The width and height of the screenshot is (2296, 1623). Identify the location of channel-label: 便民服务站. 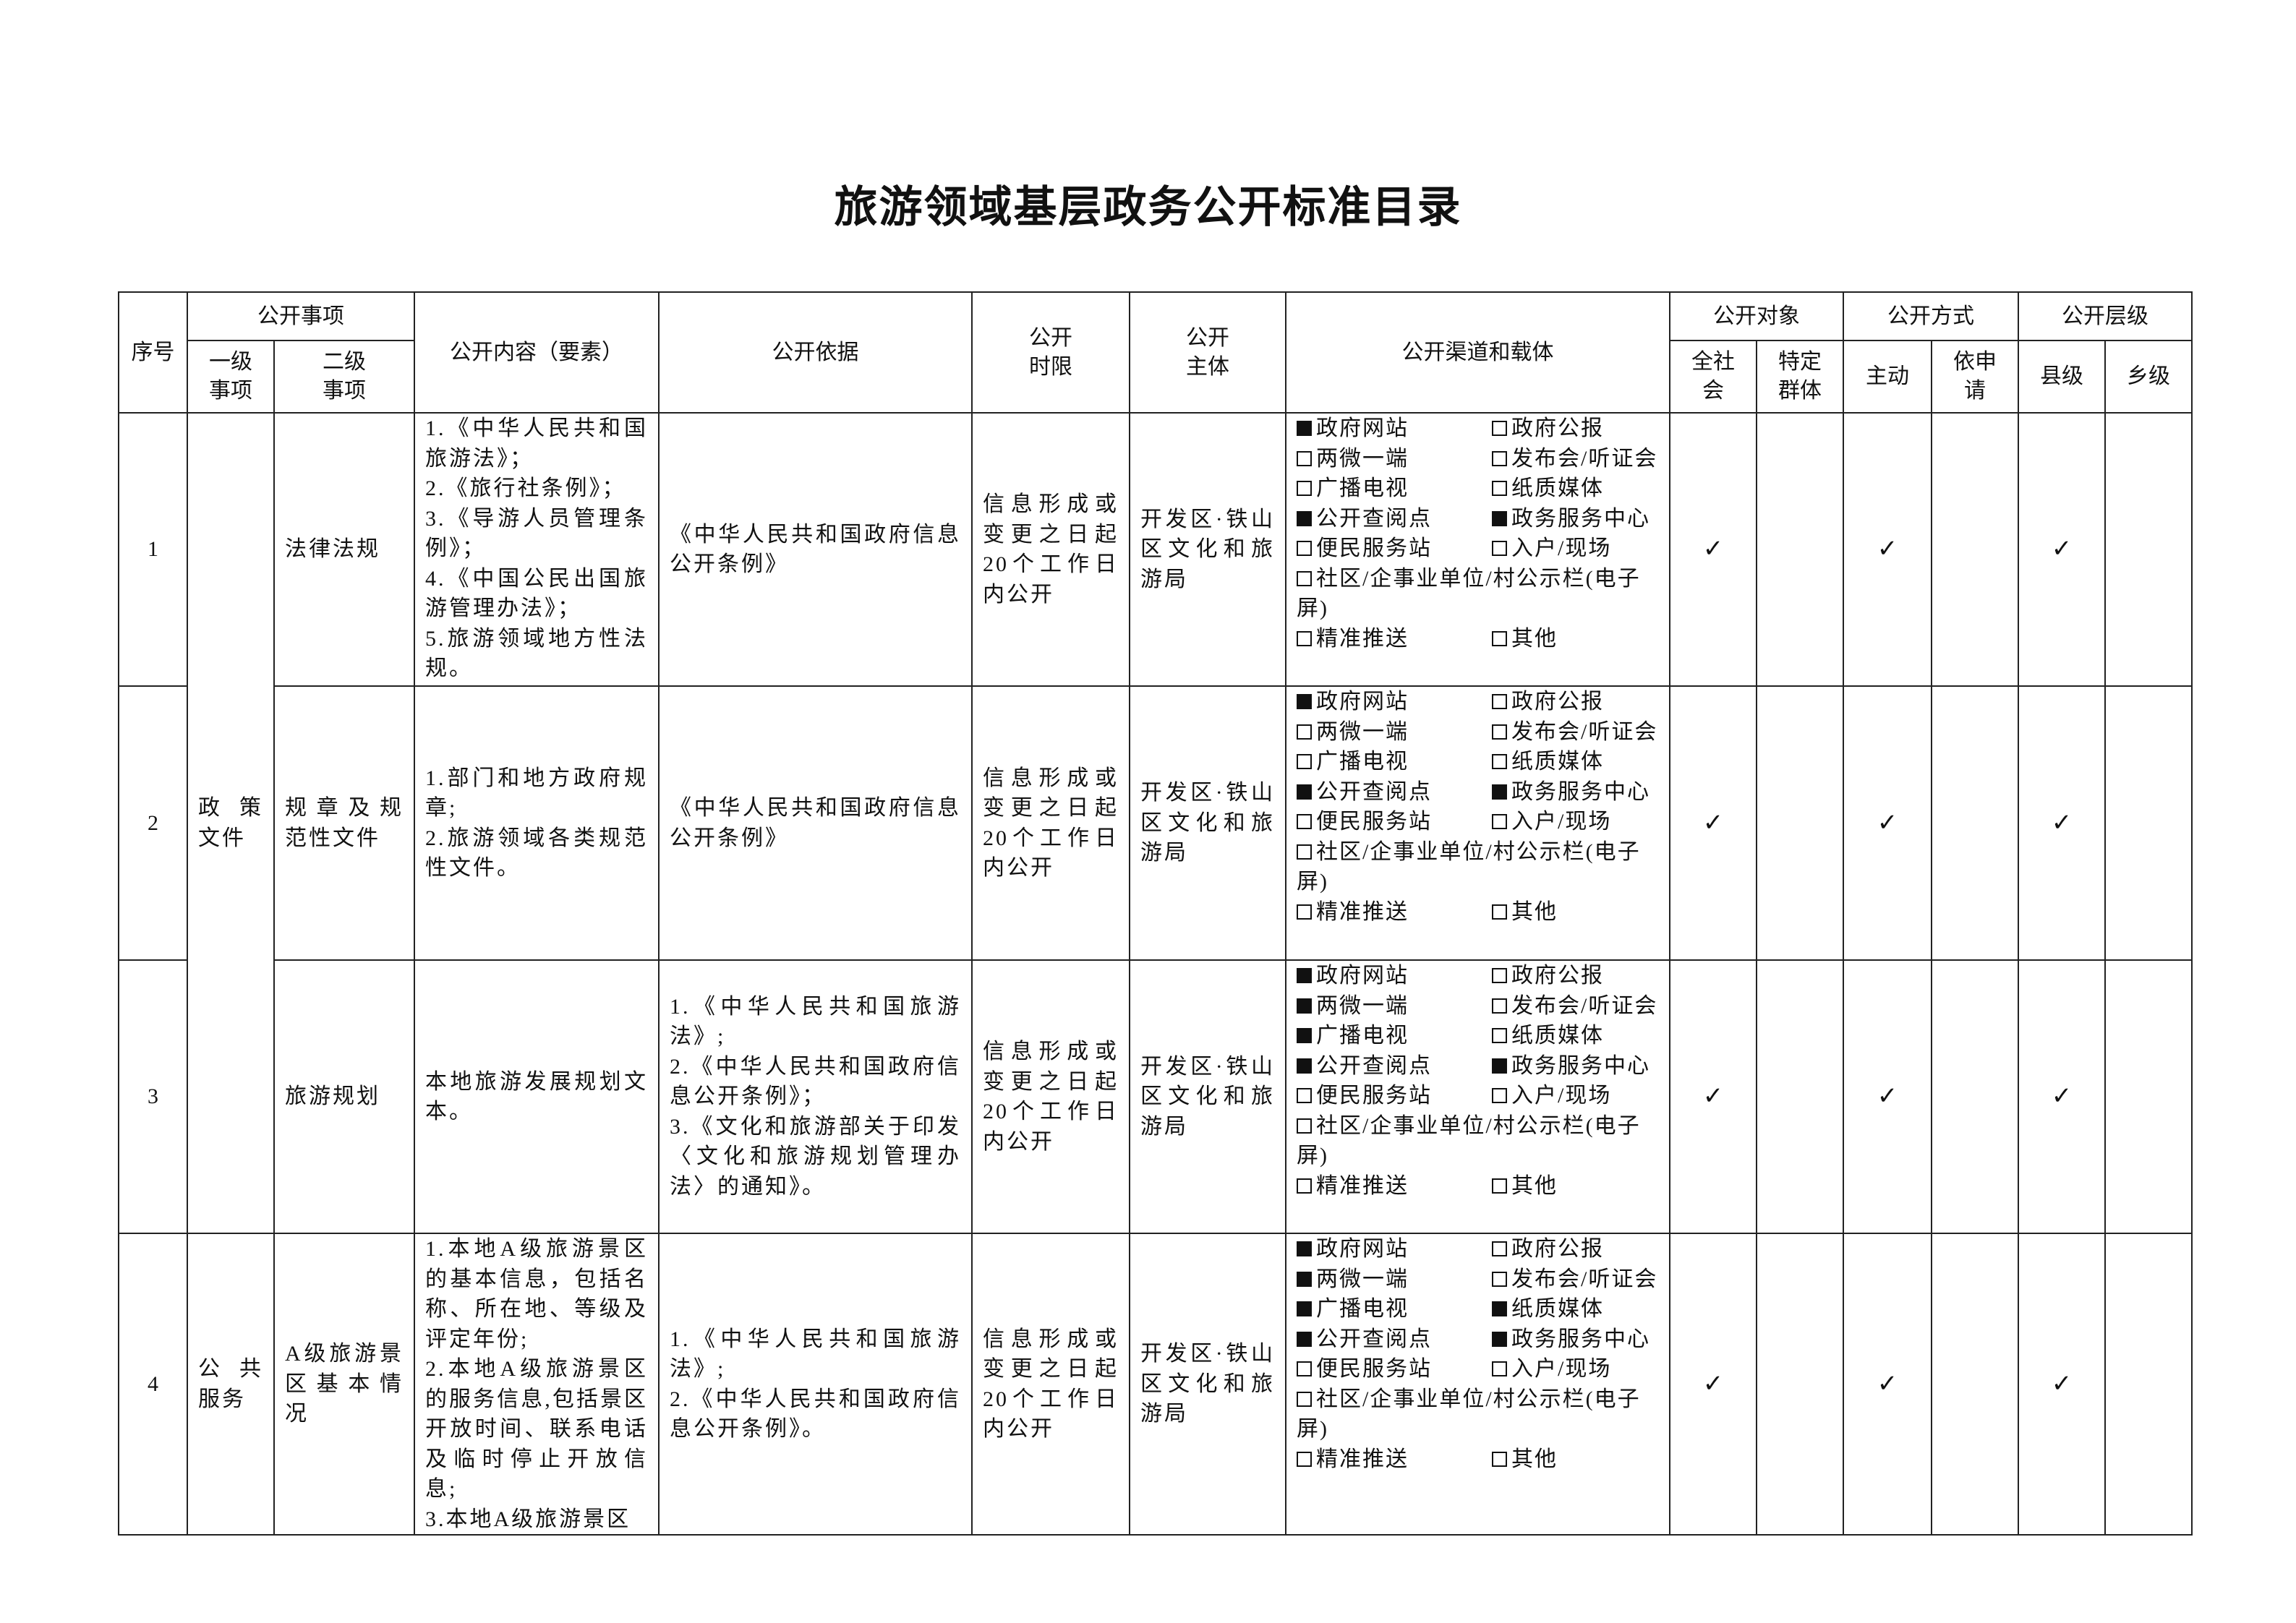
(1374, 548).